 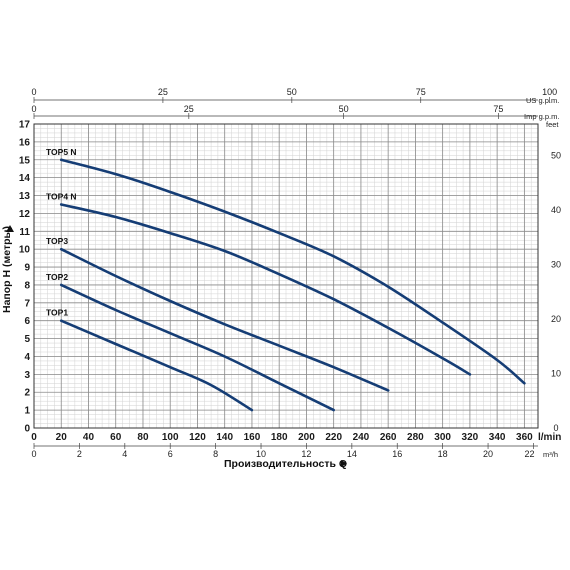 I want to click on feet-tick-label: 50, so click(x=556, y=155).